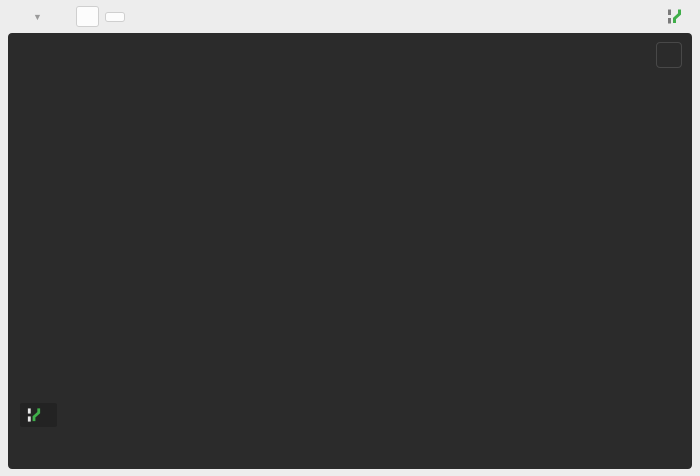 This screenshot has width=700, height=476. Describe the element at coordinates (669, 461) in the screenshot. I see `legend-dot-pink` at that location.